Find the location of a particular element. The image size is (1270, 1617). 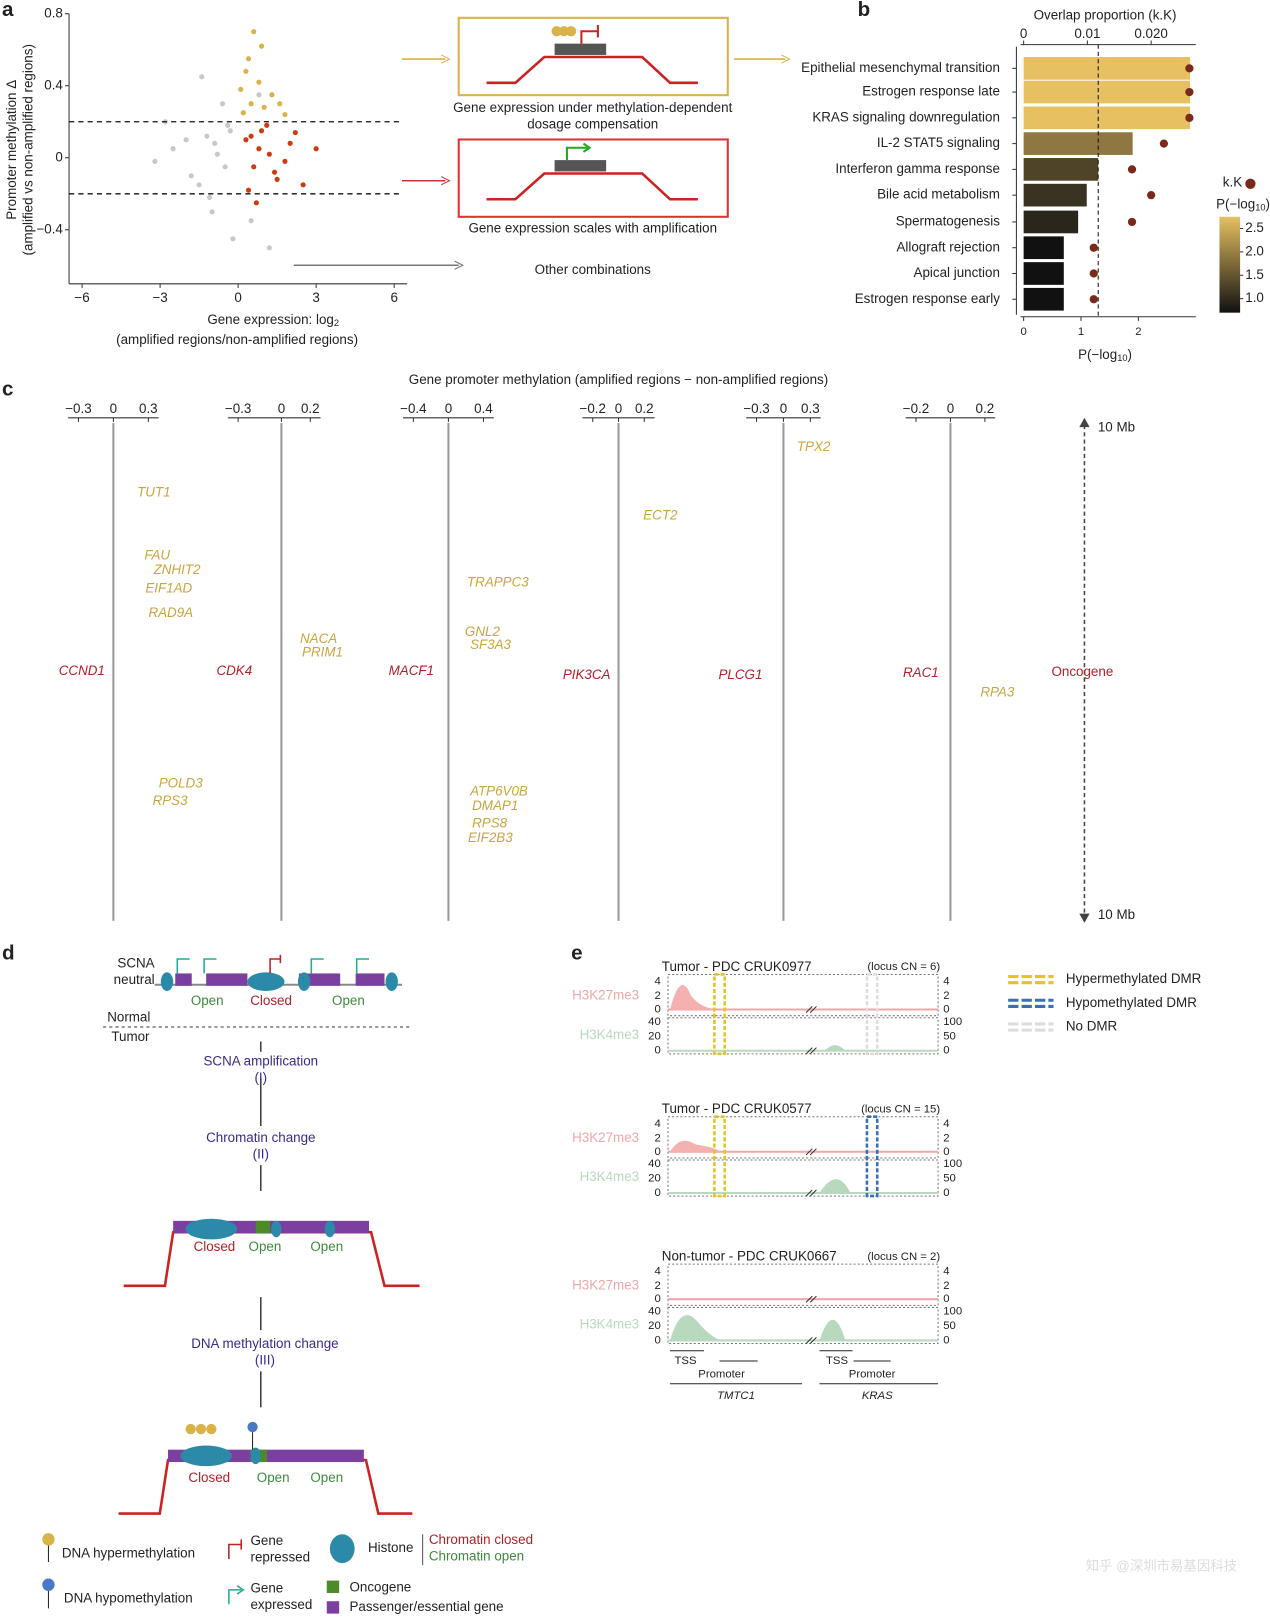

label: −0.4 is located at coordinates (49, 228).